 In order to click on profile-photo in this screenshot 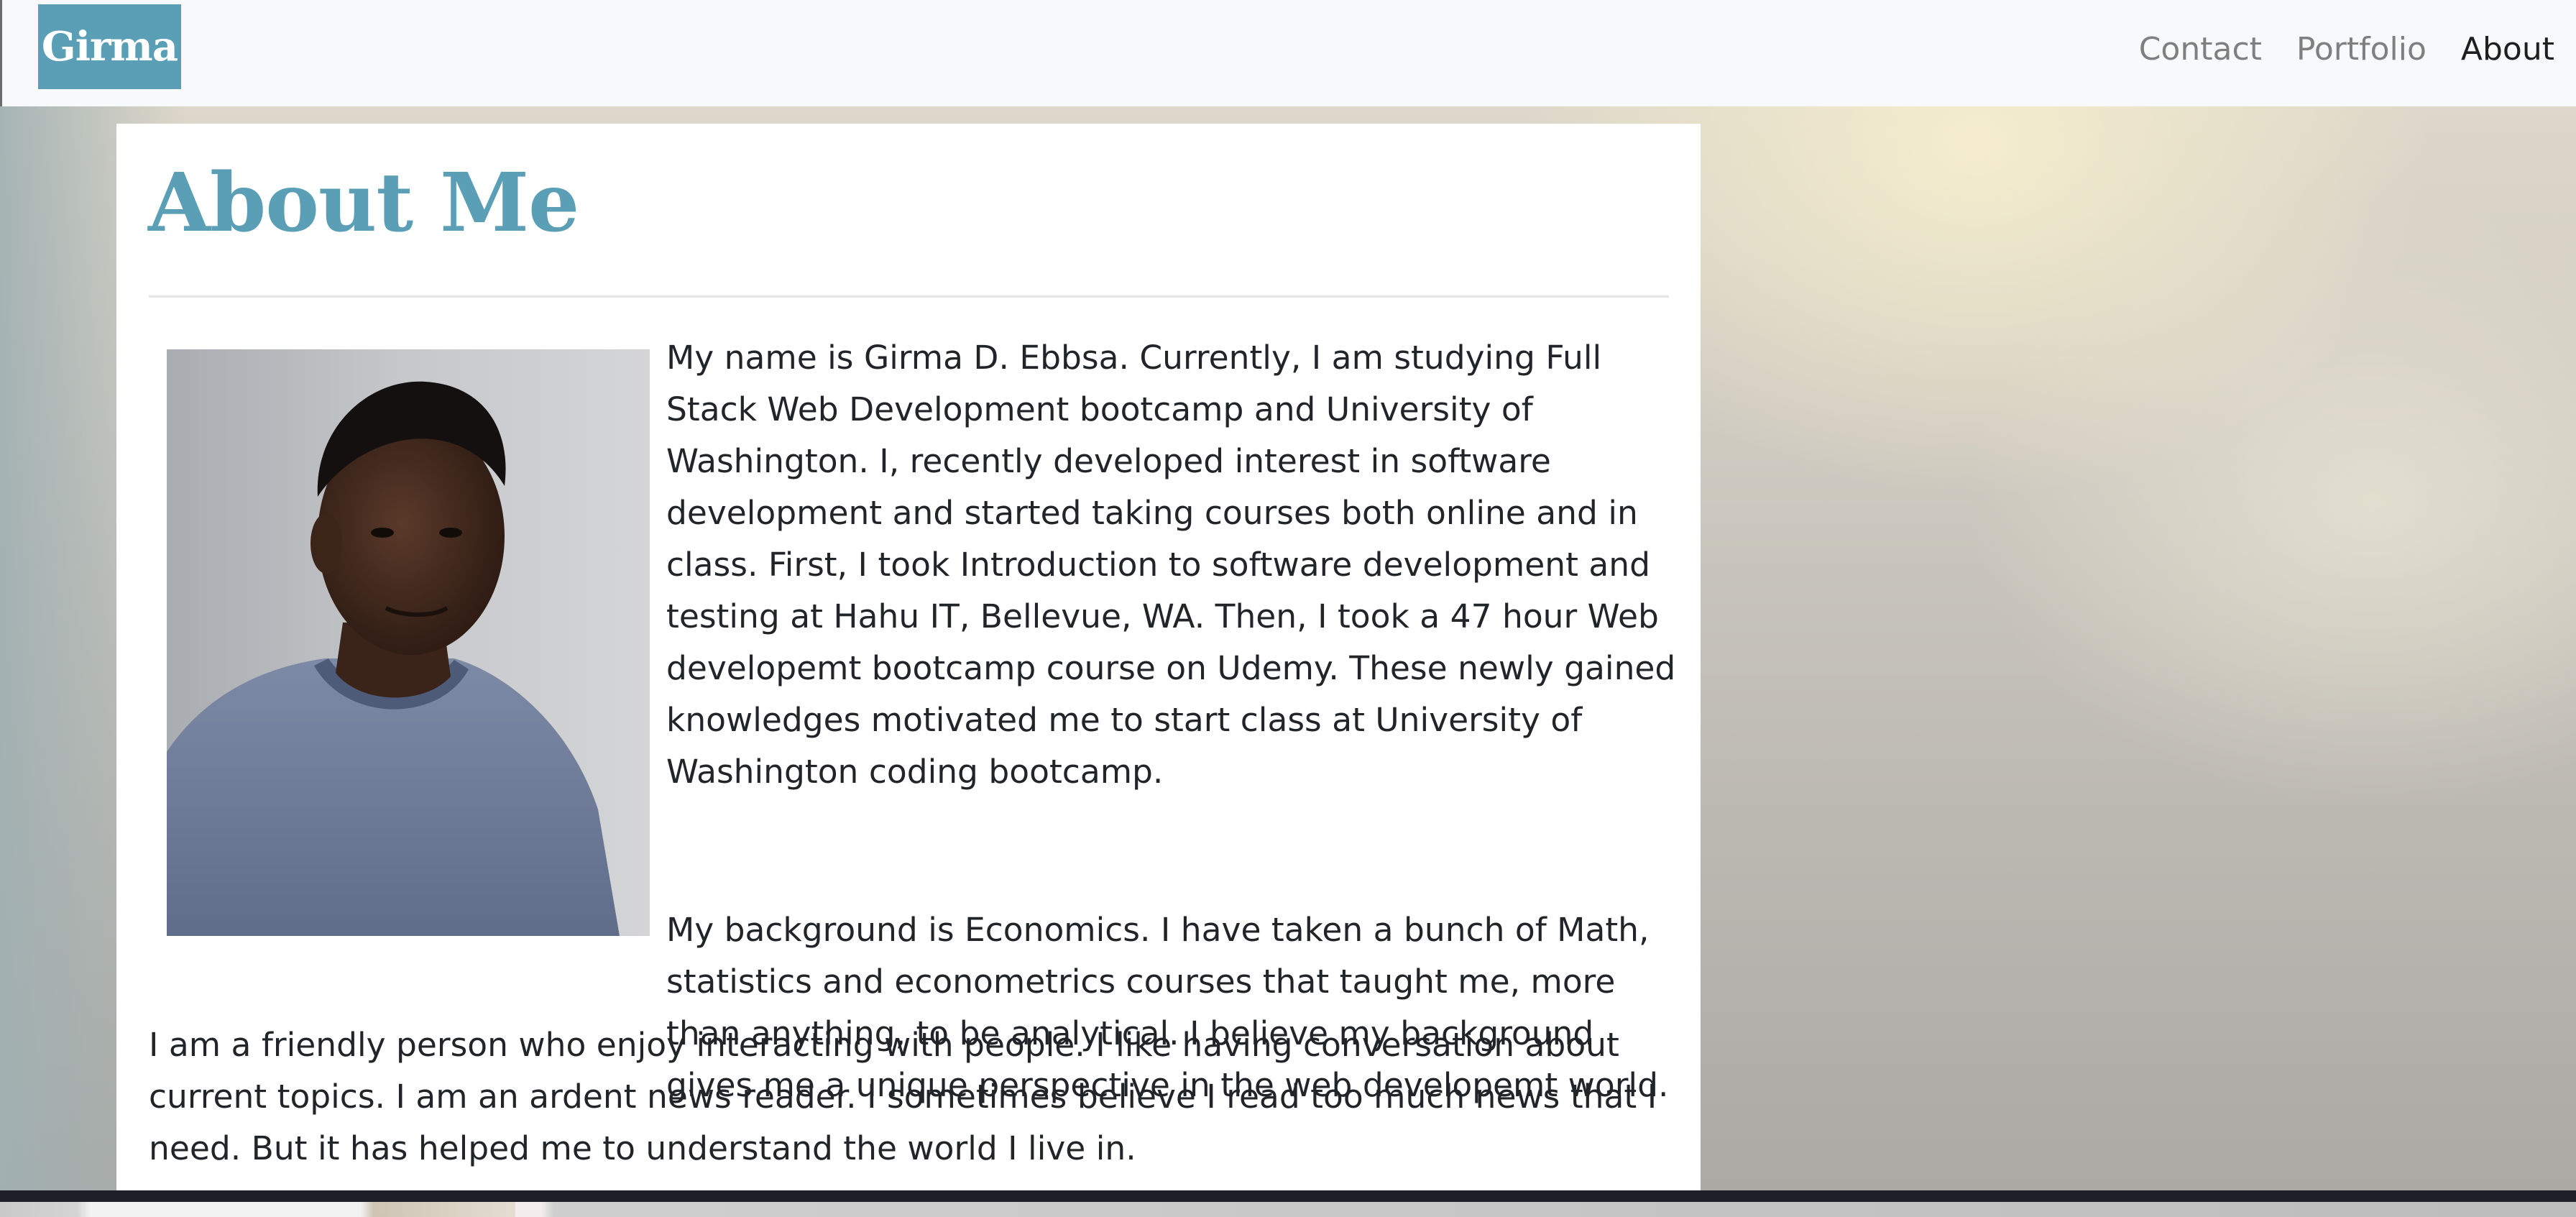, I will do `click(408, 642)`.